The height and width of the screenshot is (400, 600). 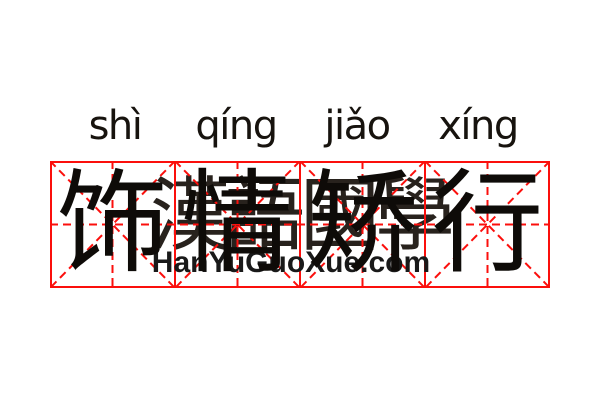 What do you see at coordinates (478, 126) in the screenshot?
I see `pinyin-syllable: xíng` at bounding box center [478, 126].